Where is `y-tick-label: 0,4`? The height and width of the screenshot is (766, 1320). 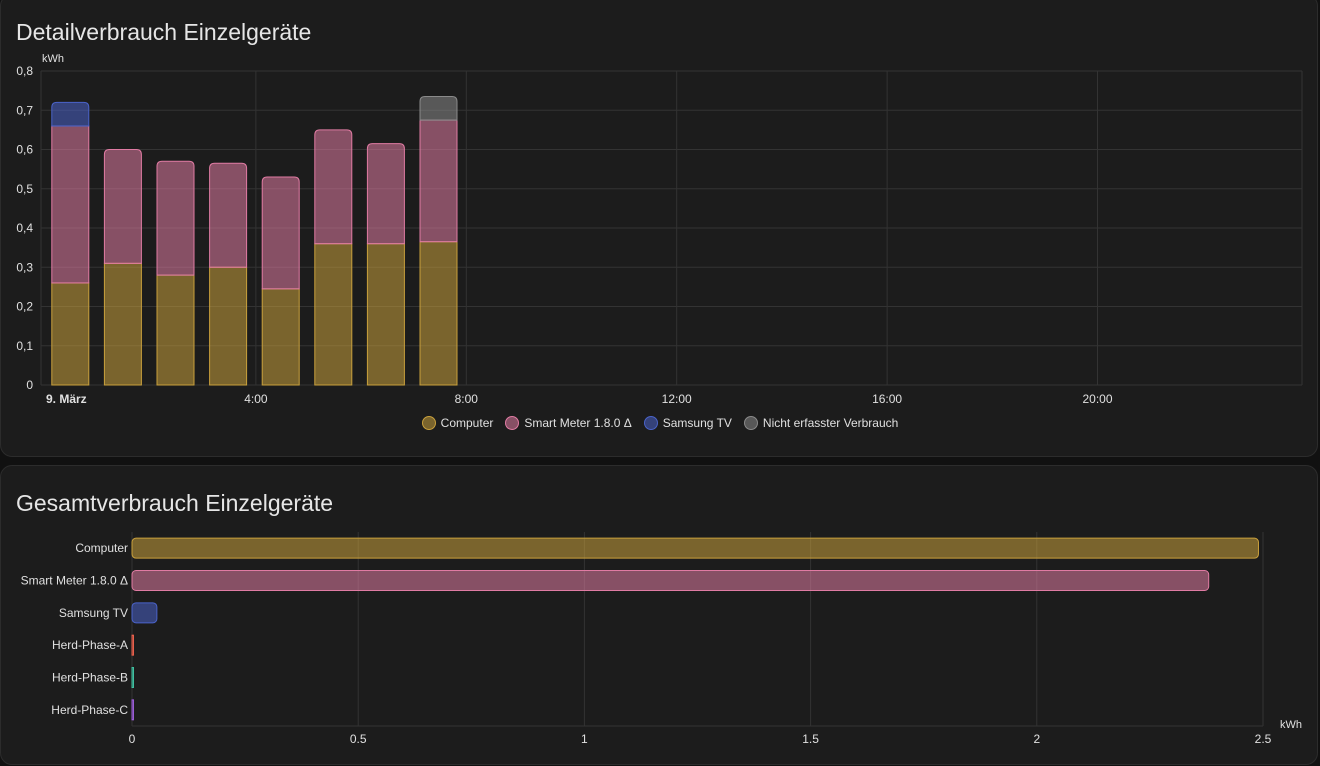
y-tick-label: 0,4 is located at coordinates (24, 228).